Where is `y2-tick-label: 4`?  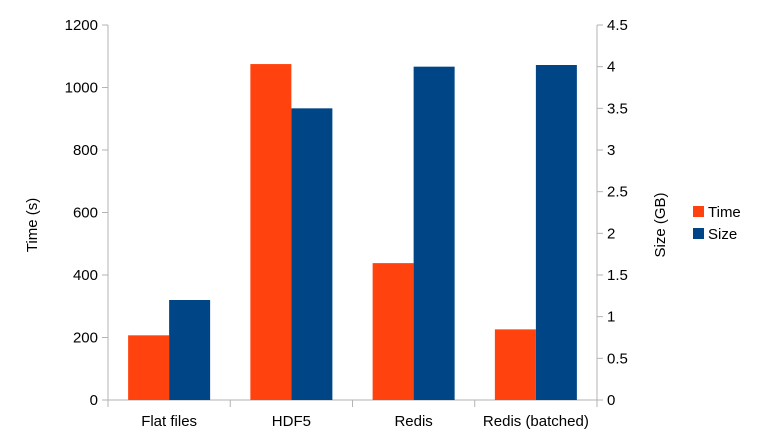
y2-tick-label: 4 is located at coordinates (611, 67).